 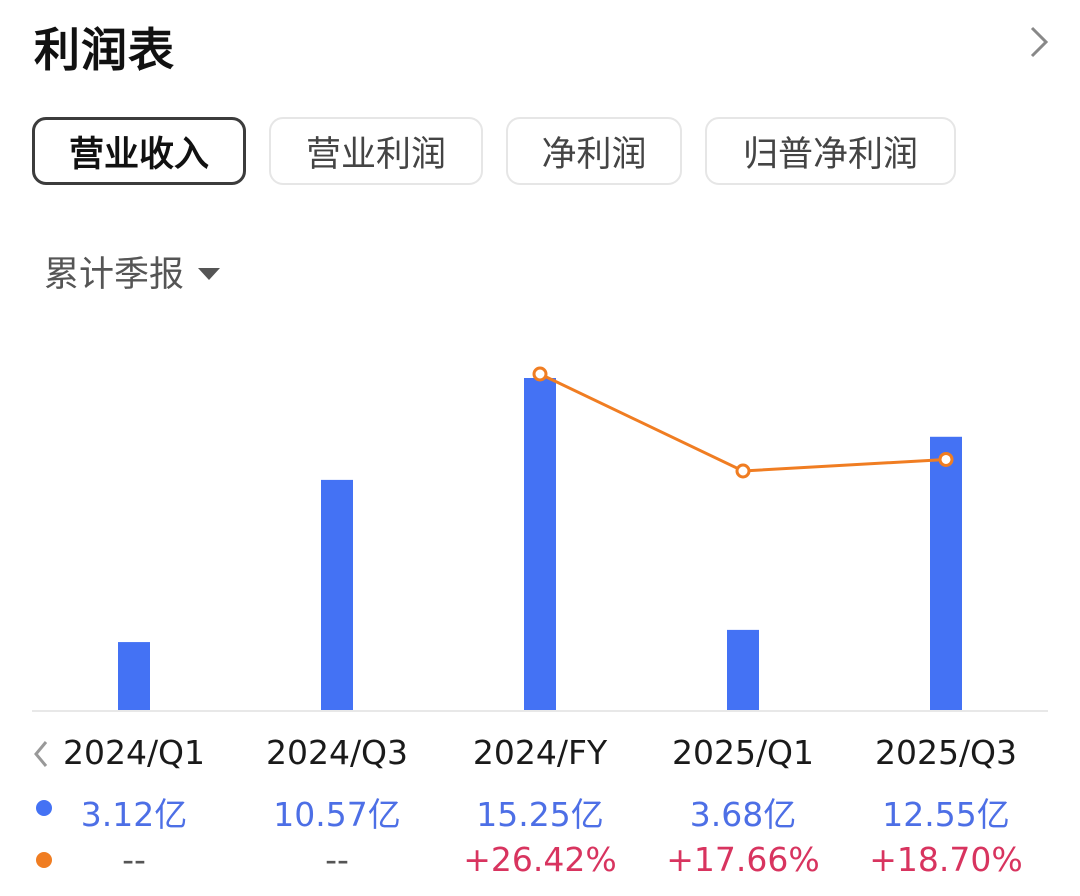 What do you see at coordinates (337, 814) in the screenshot?
I see `revenue-value-label: 10.57亿` at bounding box center [337, 814].